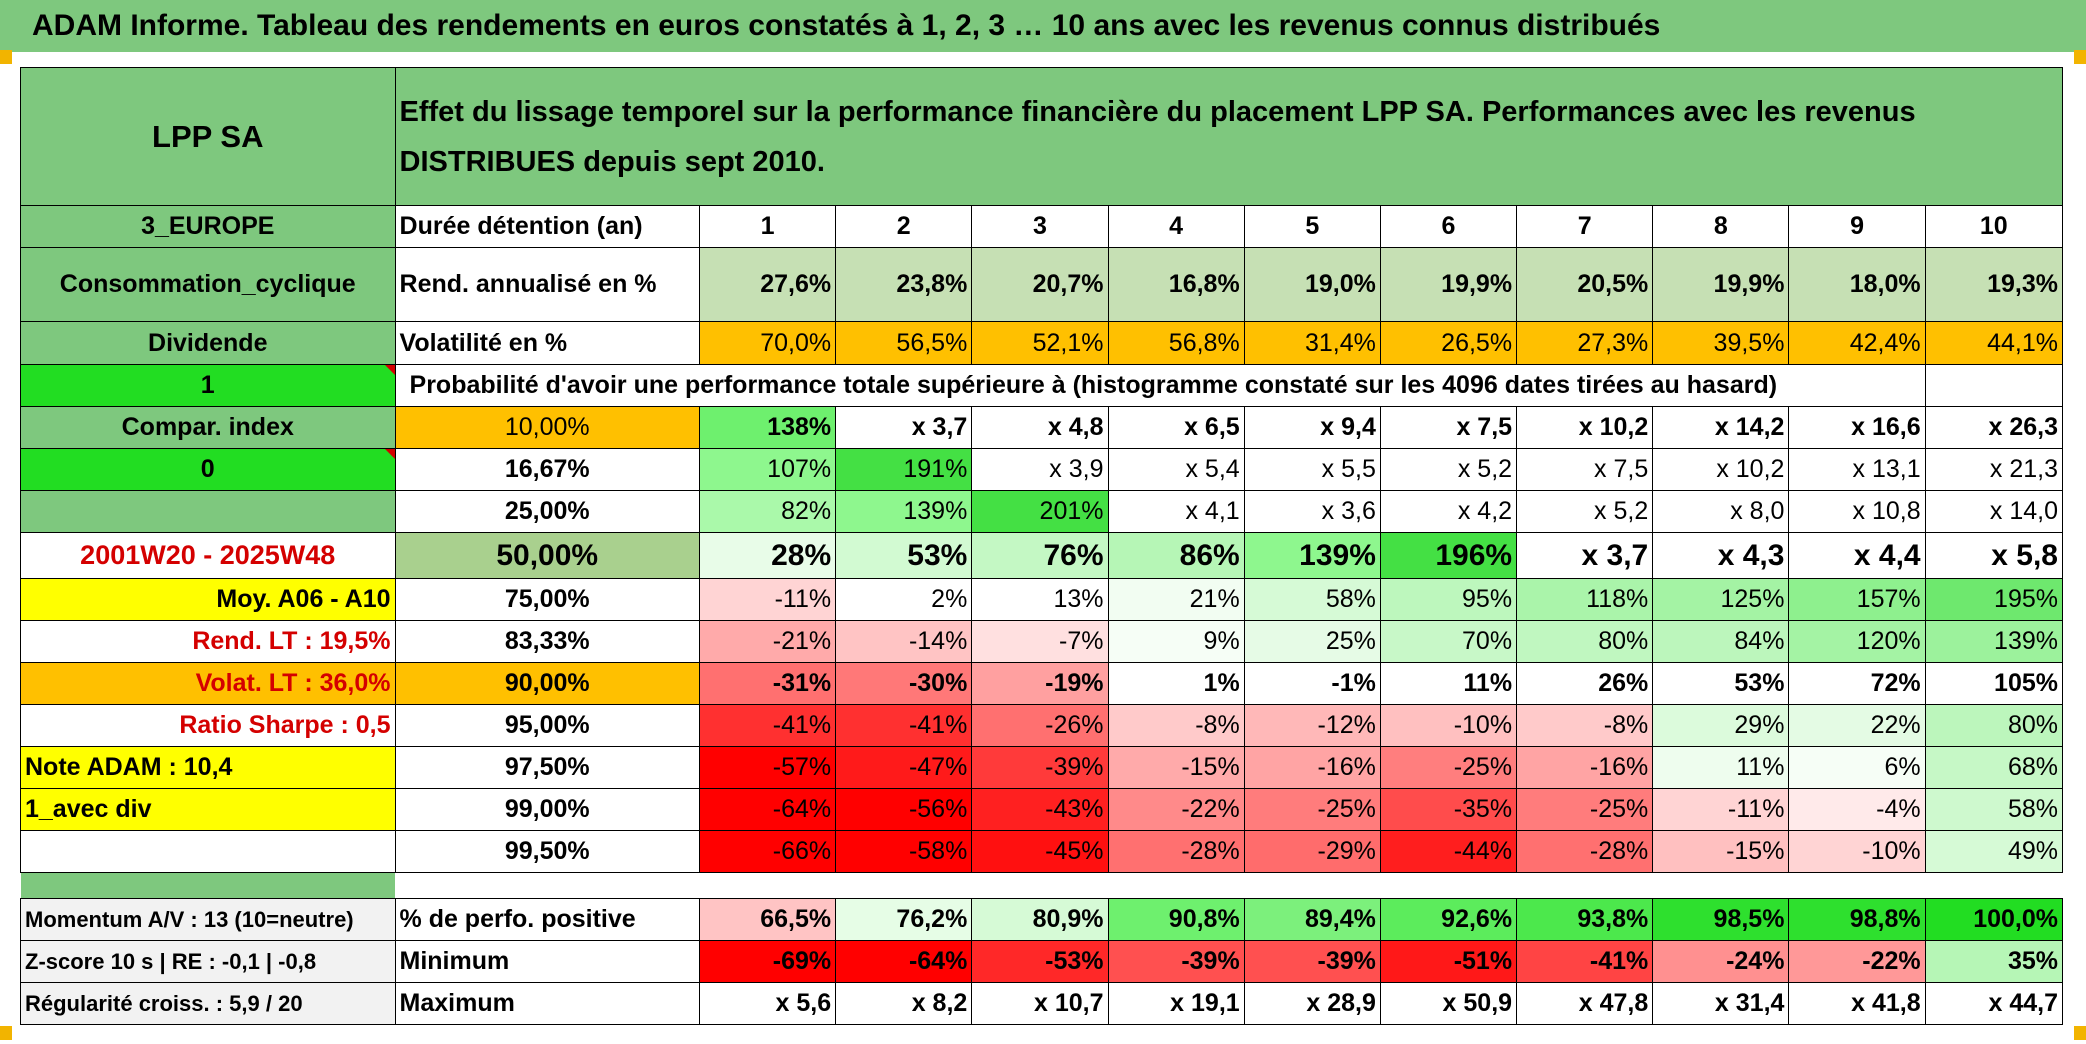 The width and height of the screenshot is (2086, 1044). Describe the element at coordinates (1312, 1003) in the screenshot. I see `maximum-cell: x 28,9` at that location.